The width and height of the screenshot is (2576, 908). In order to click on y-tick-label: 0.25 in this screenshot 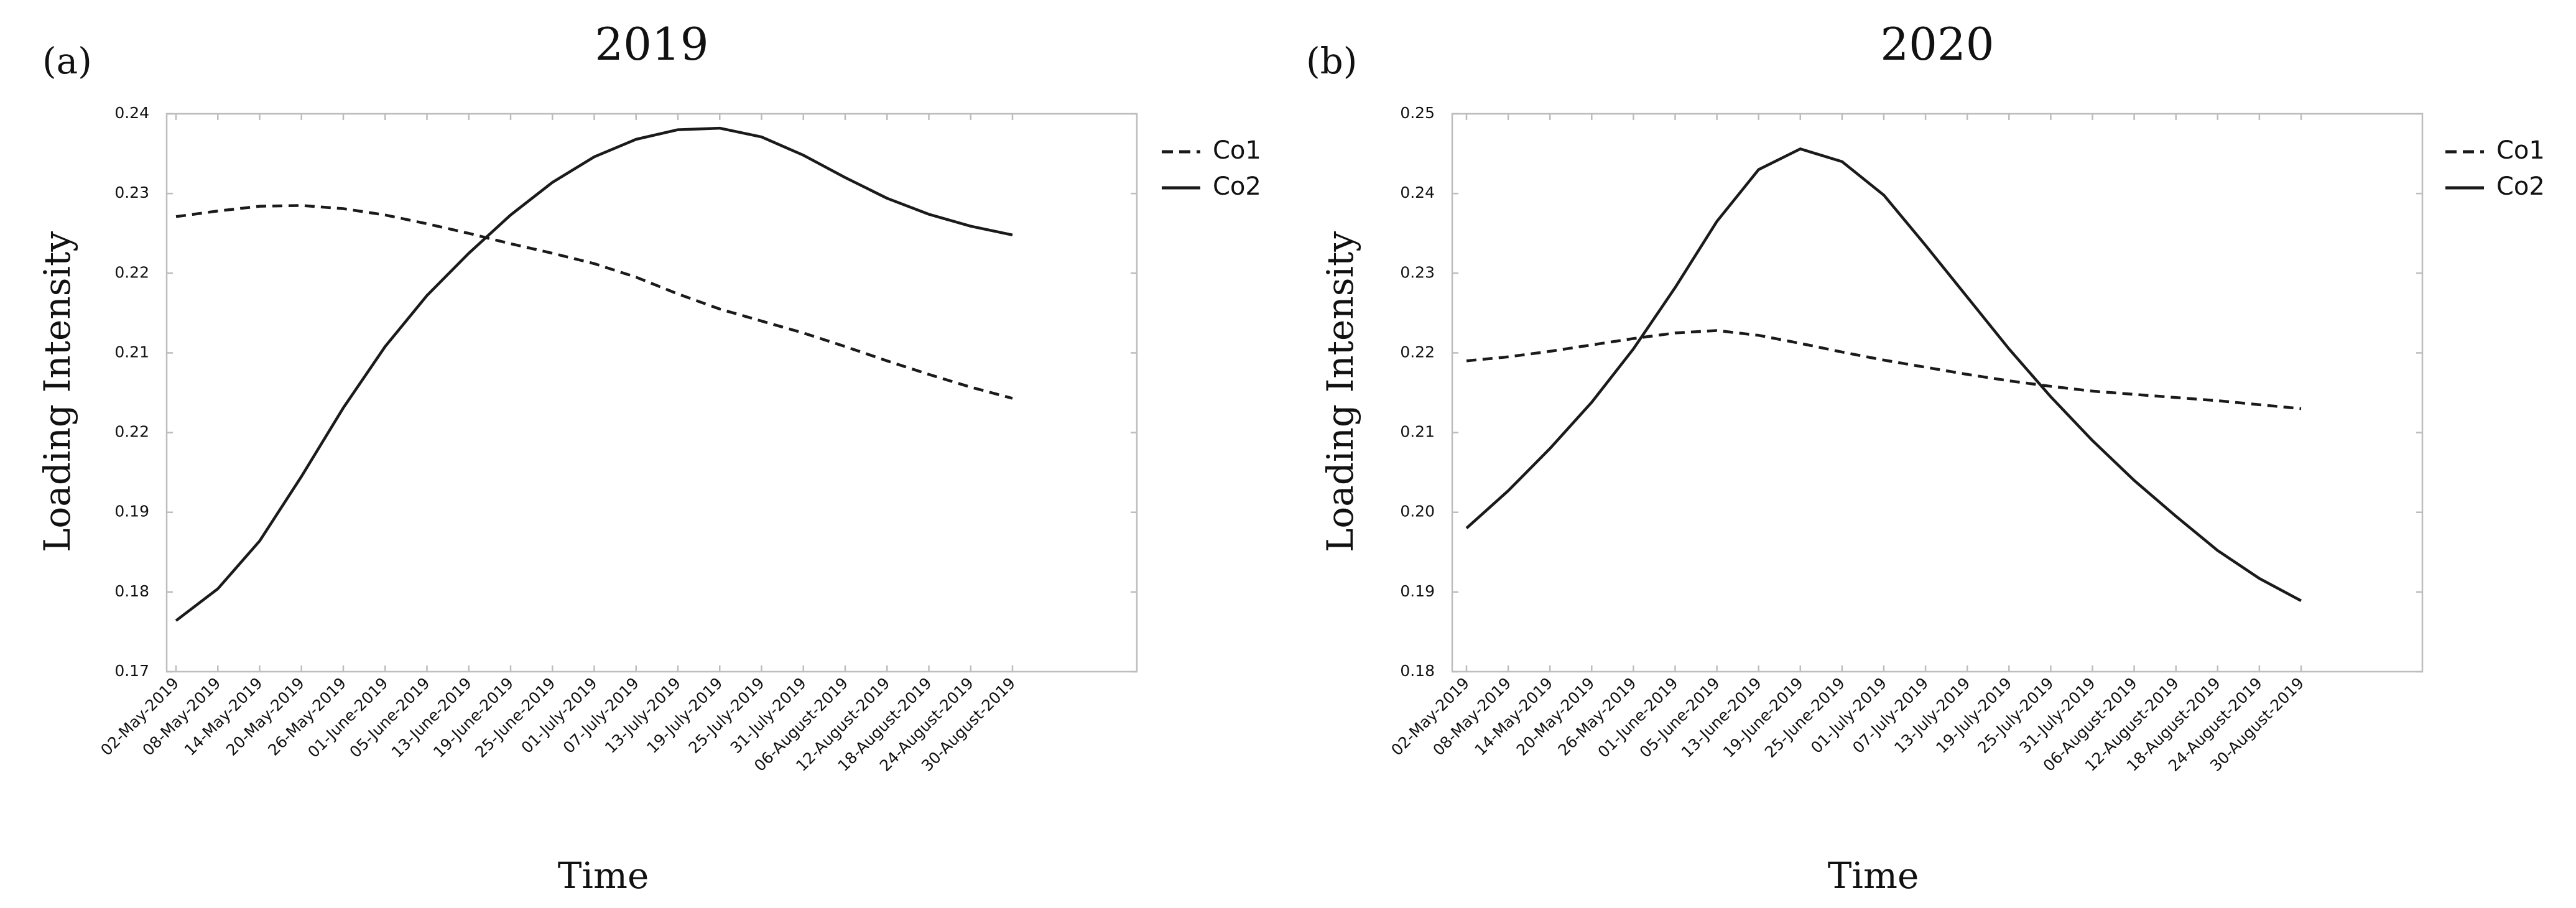, I will do `click(1418, 113)`.